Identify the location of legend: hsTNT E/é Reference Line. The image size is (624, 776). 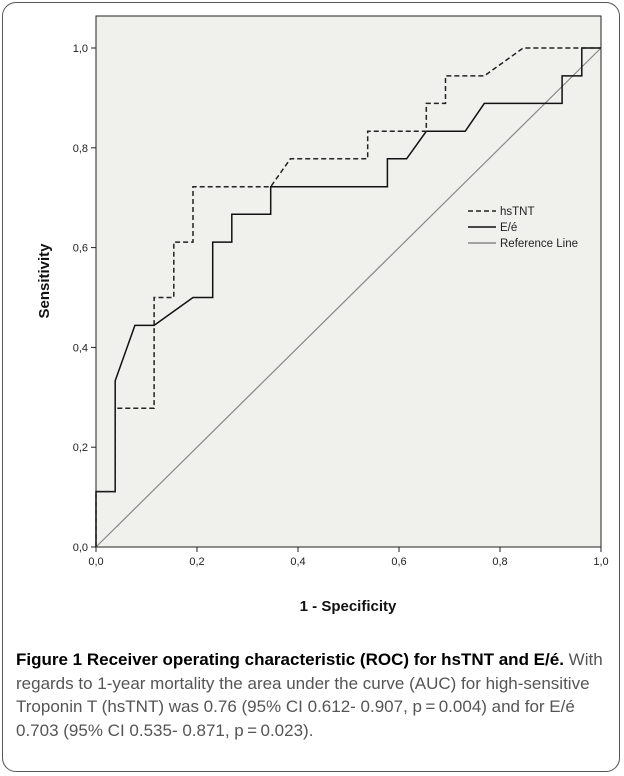
(523, 228).